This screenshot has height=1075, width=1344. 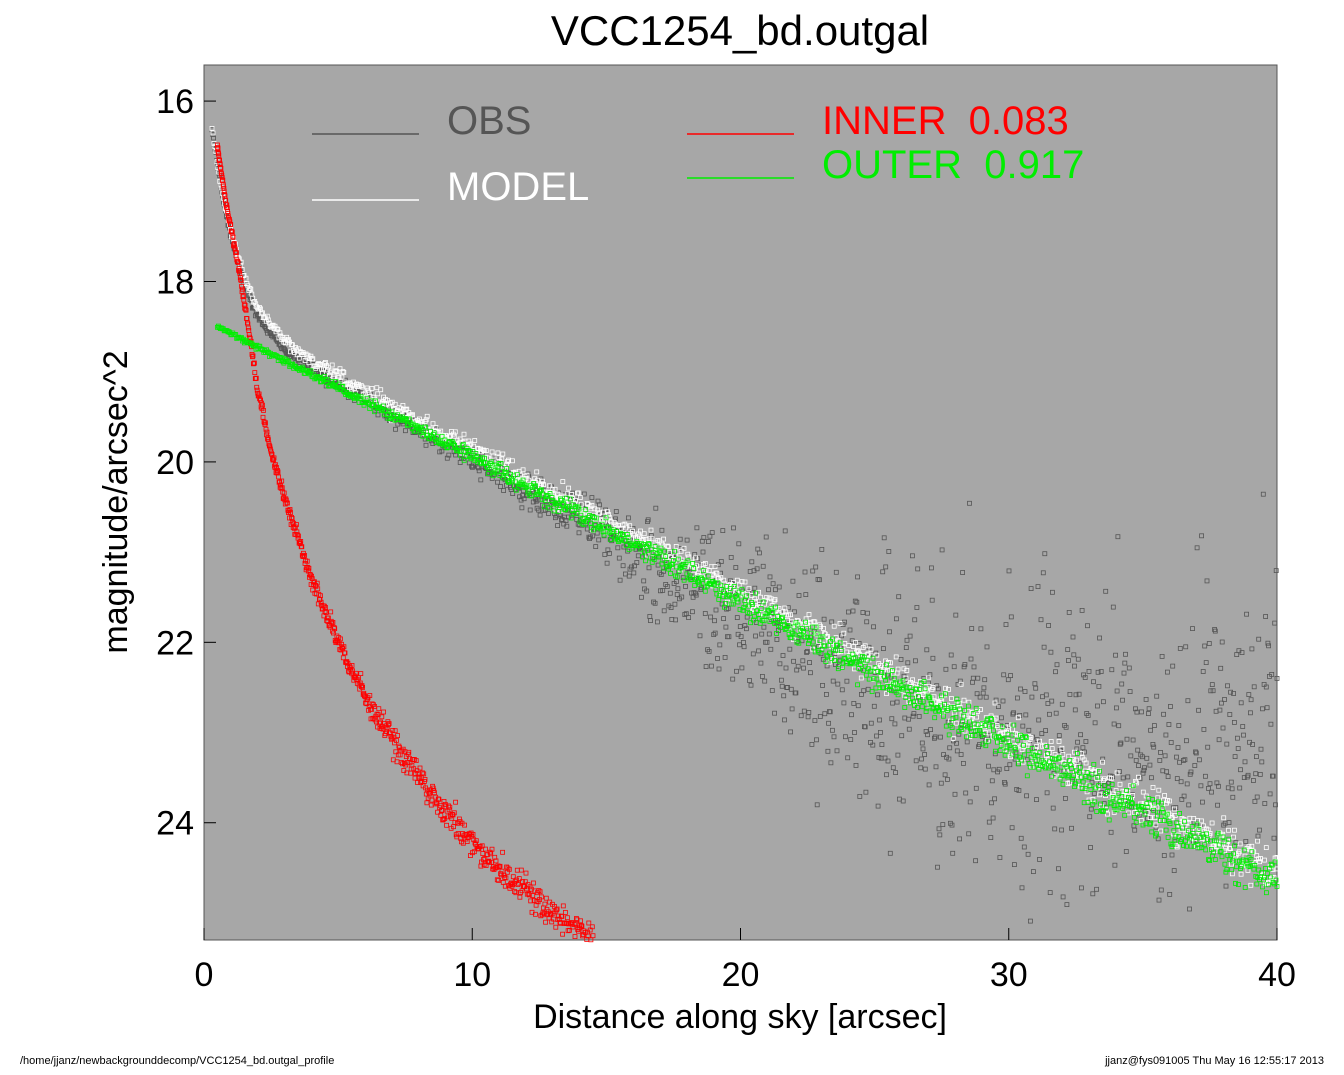 I want to click on legend-entry: INNER 0.083, so click(x=878, y=121).